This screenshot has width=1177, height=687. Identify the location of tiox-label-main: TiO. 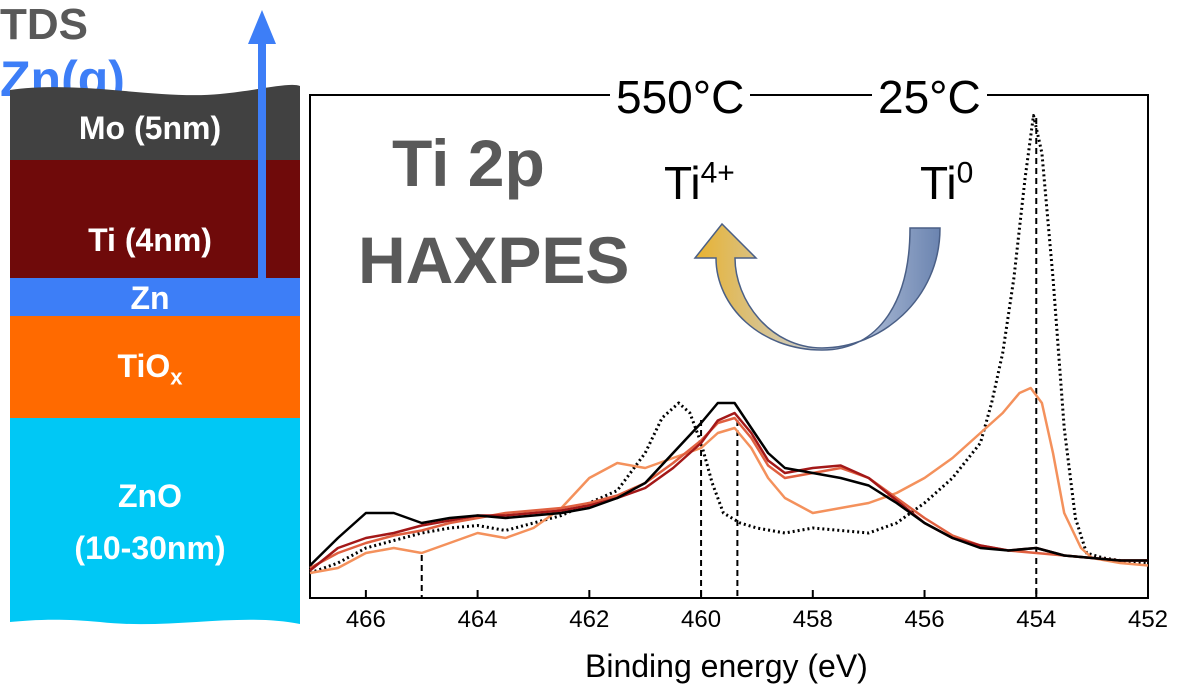
(144, 366).